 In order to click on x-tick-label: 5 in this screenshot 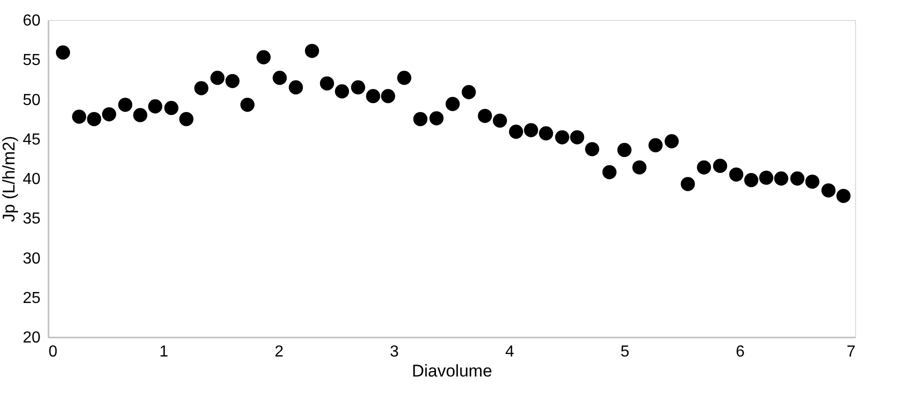, I will do `click(625, 352)`.